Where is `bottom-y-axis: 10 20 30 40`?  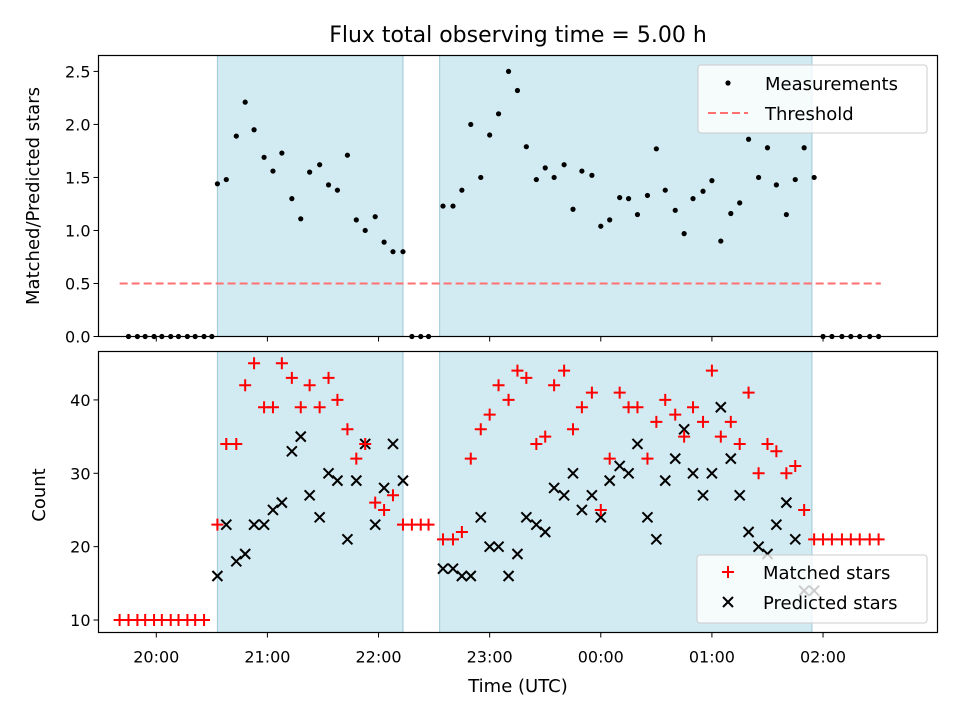 bottom-y-axis: 10 20 30 40 is located at coordinates (84, 510).